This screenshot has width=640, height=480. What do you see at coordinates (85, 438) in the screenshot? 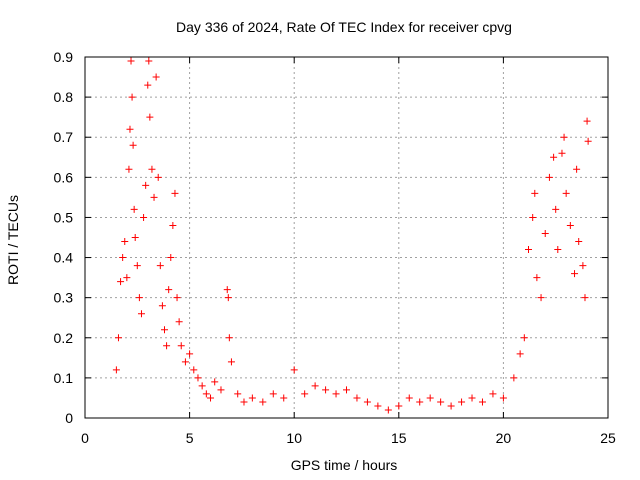
I see `x-tick-label: 0` at bounding box center [85, 438].